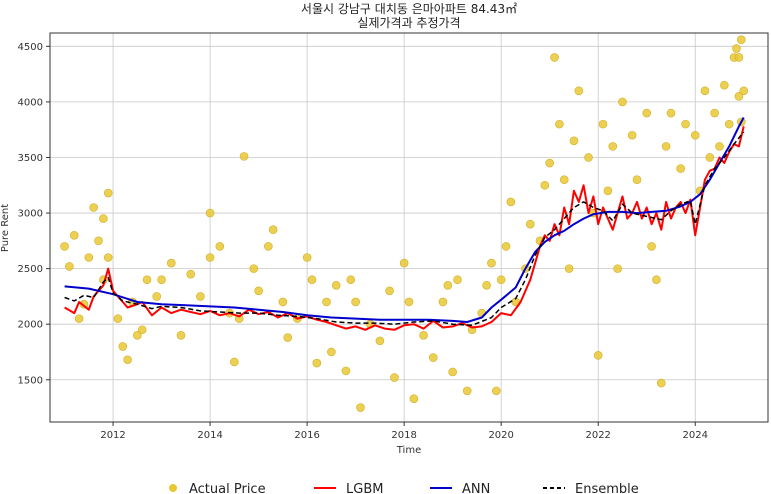 The image size is (771, 494). What do you see at coordinates (30, 269) in the screenshot?
I see `y-tick-label: 2500` at bounding box center [30, 269].